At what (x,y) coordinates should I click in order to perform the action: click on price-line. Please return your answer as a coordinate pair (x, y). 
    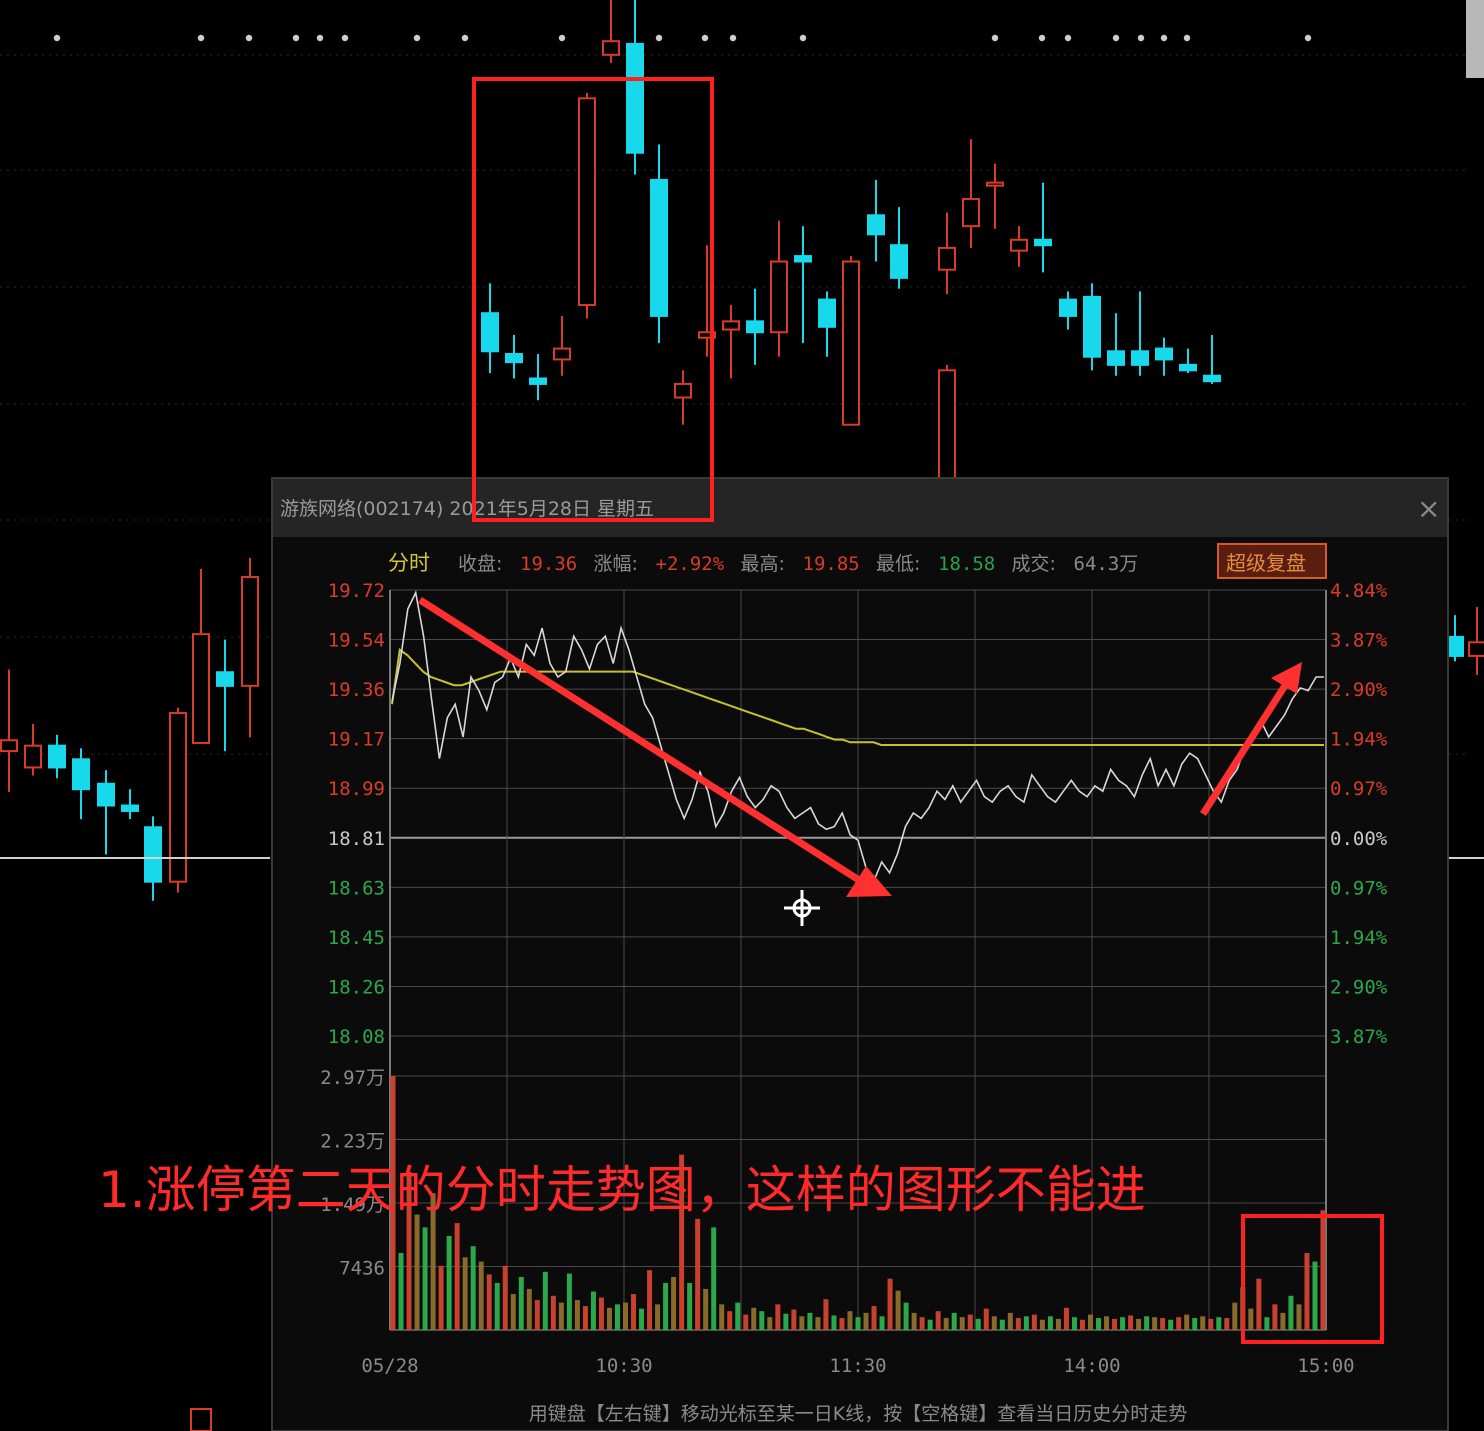
    Looking at the image, I should click on (857, 736).